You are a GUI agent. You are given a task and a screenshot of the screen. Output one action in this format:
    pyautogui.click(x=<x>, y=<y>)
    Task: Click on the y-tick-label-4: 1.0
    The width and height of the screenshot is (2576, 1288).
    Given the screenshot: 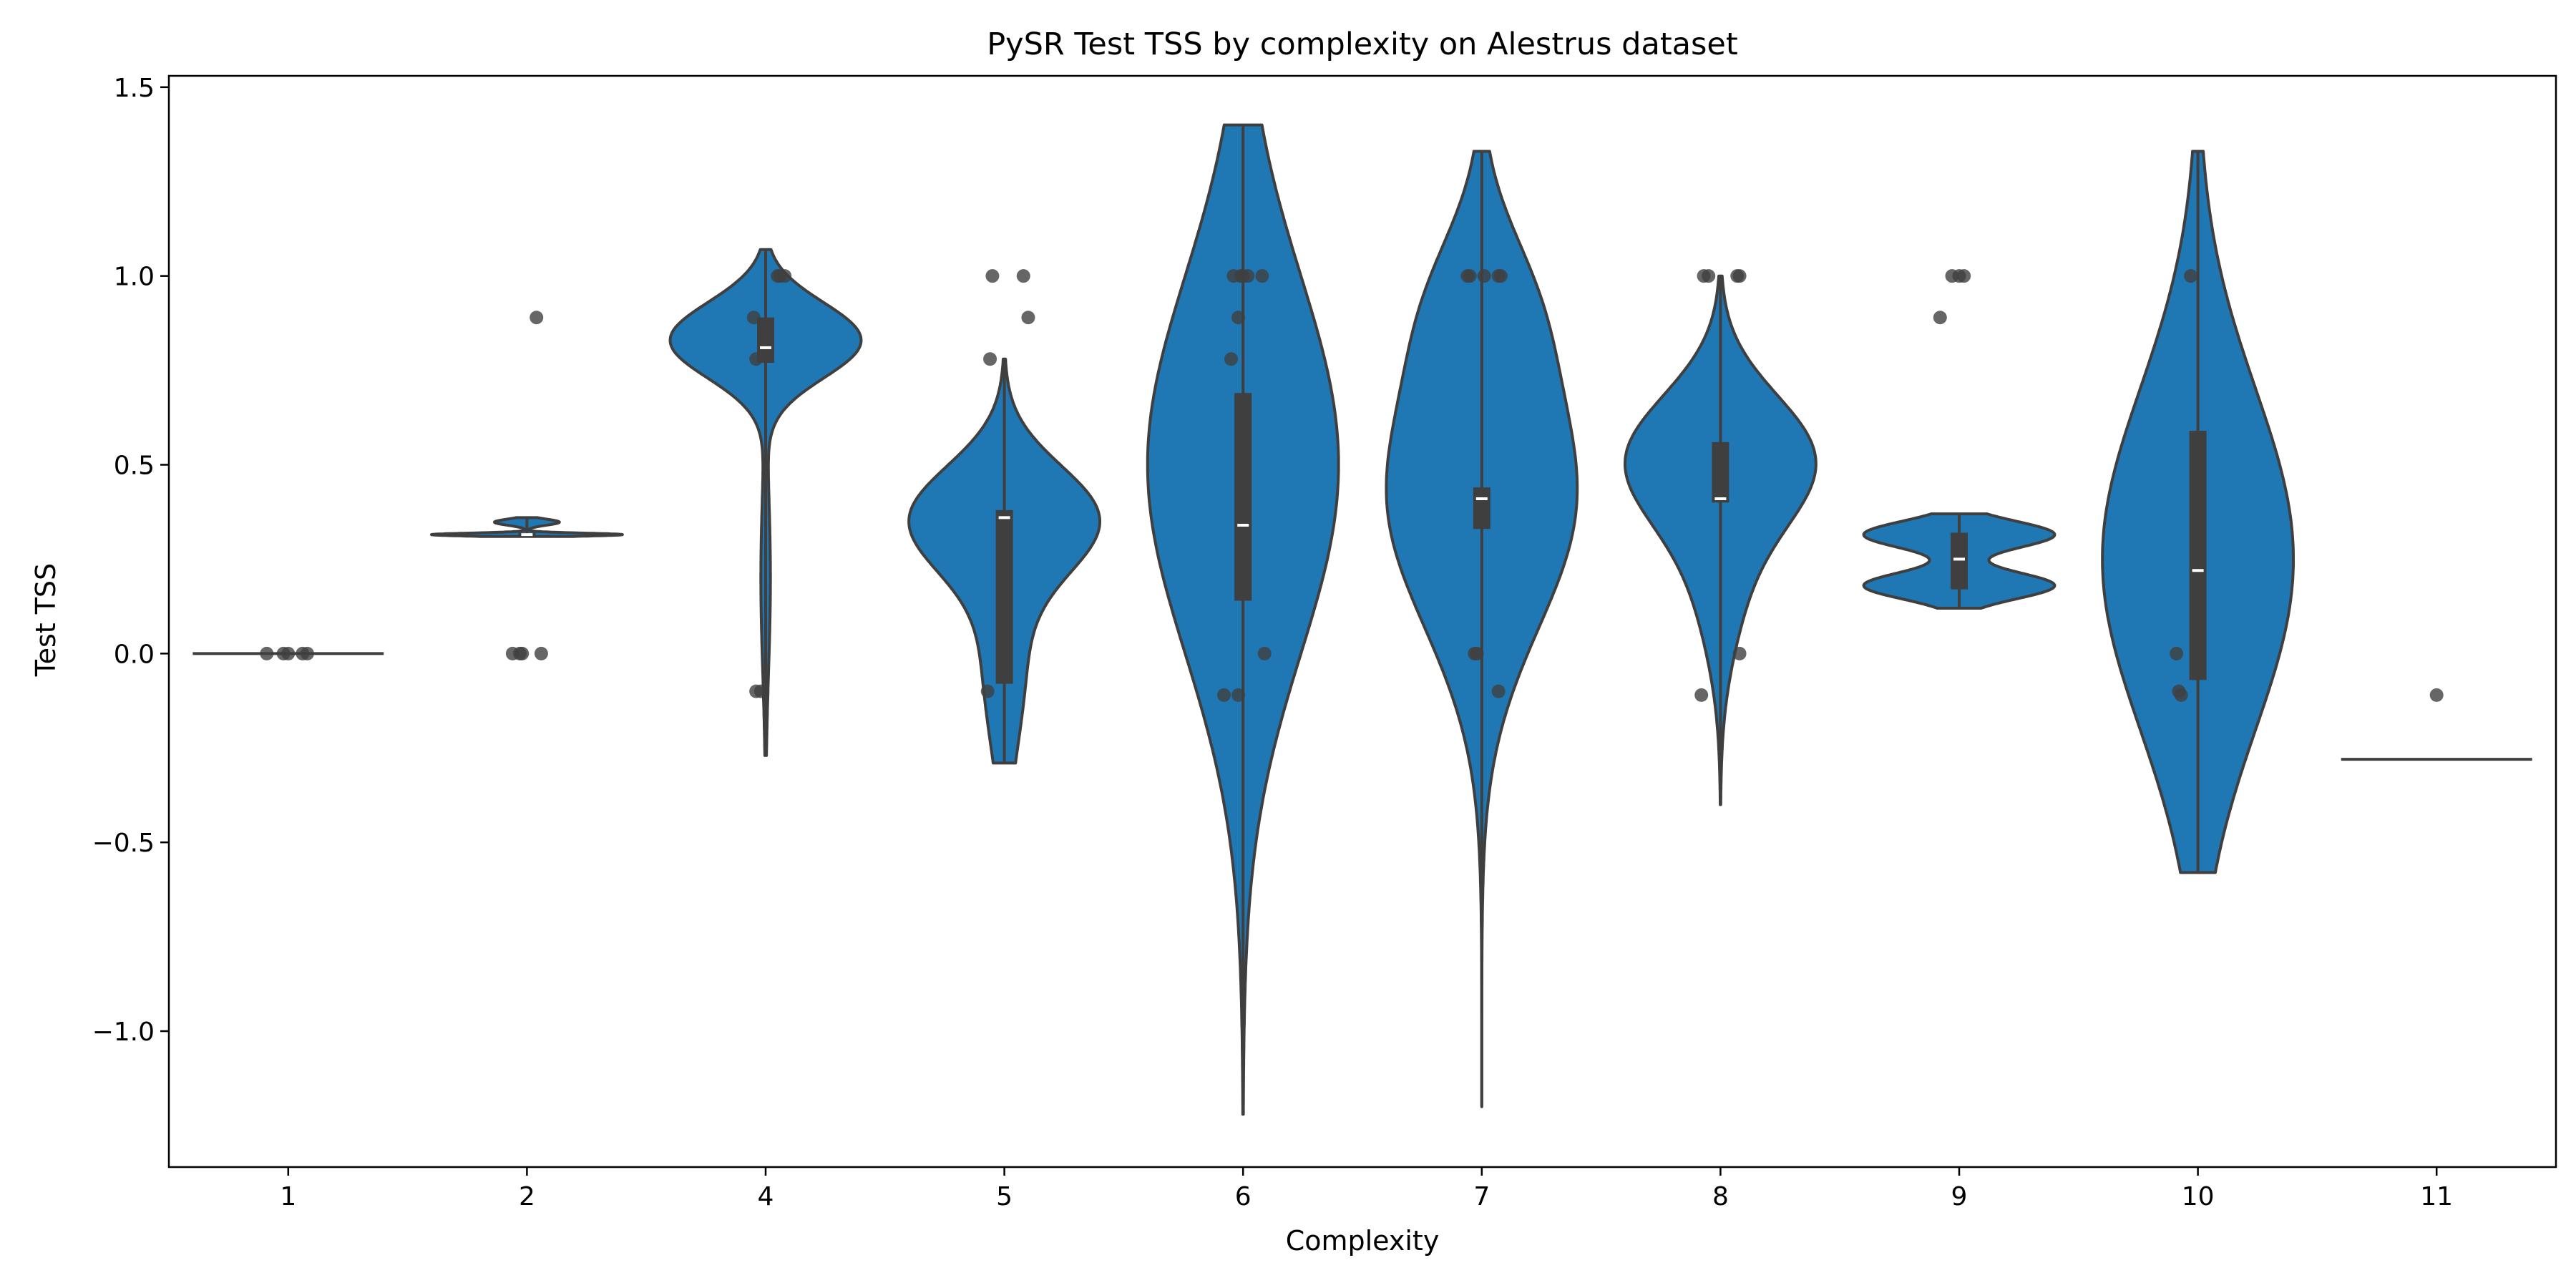 What is the action you would take?
    pyautogui.click(x=134, y=277)
    